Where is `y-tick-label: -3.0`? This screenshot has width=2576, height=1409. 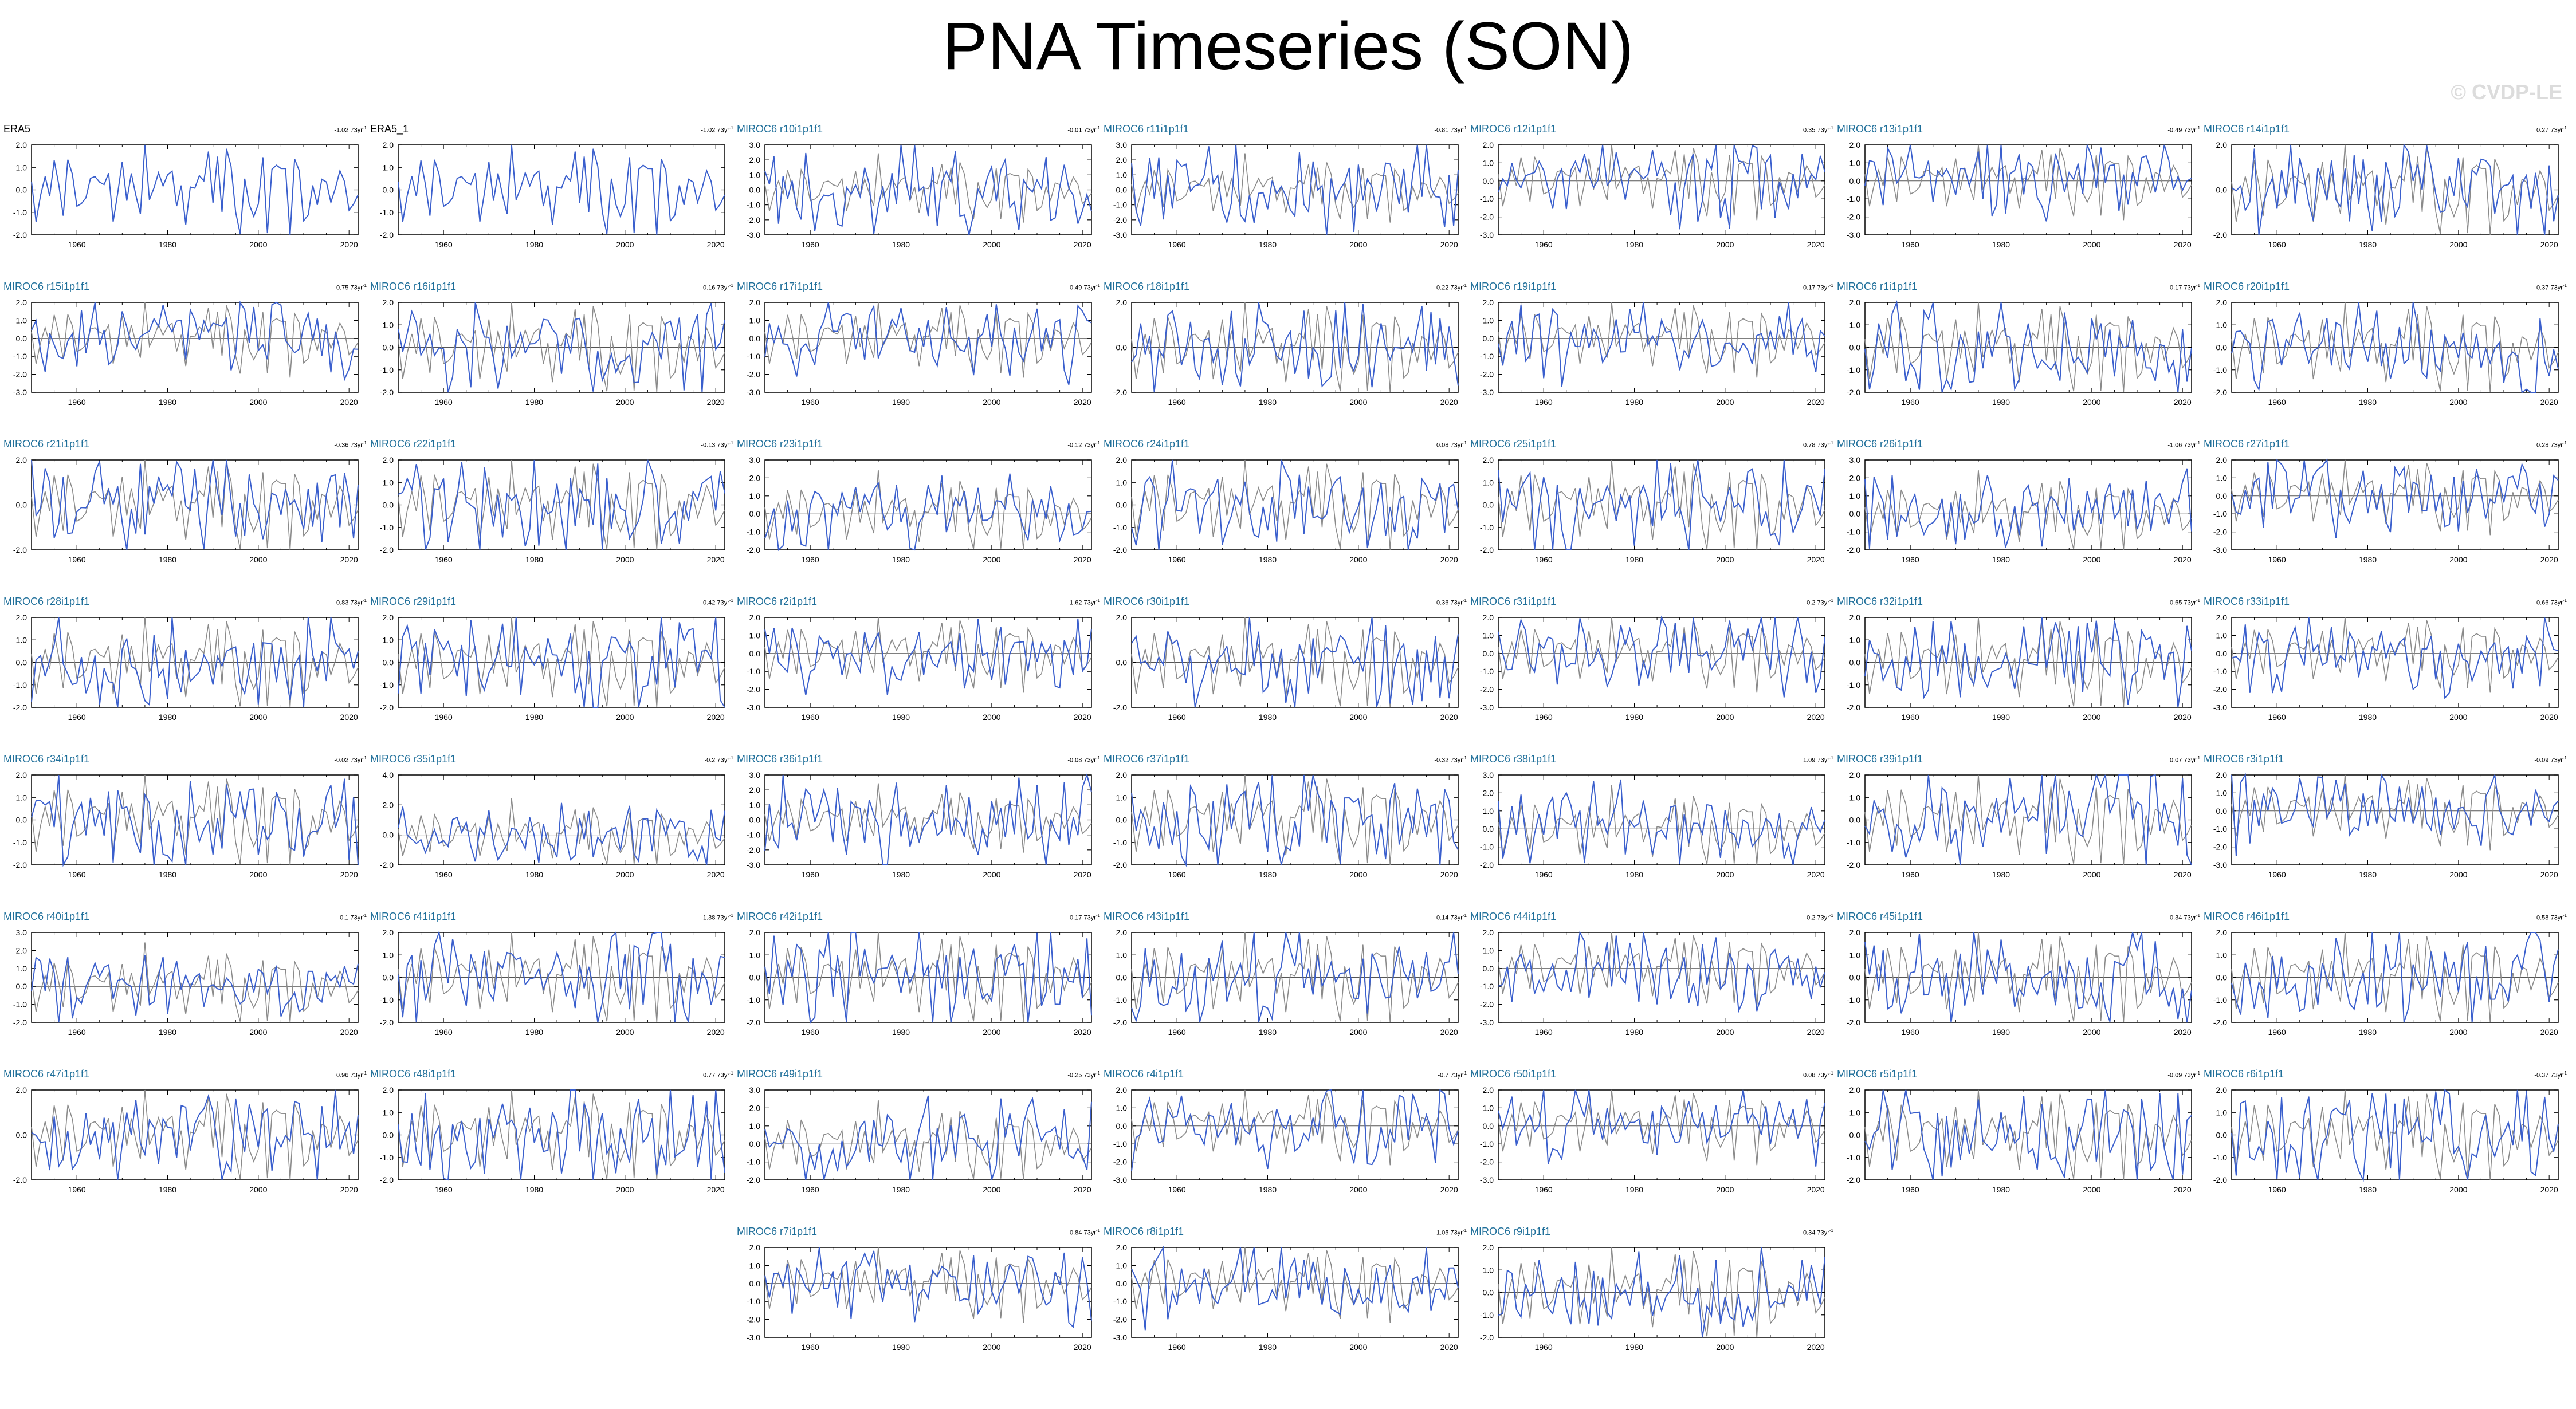 y-tick-label: -3.0 is located at coordinates (754, 234).